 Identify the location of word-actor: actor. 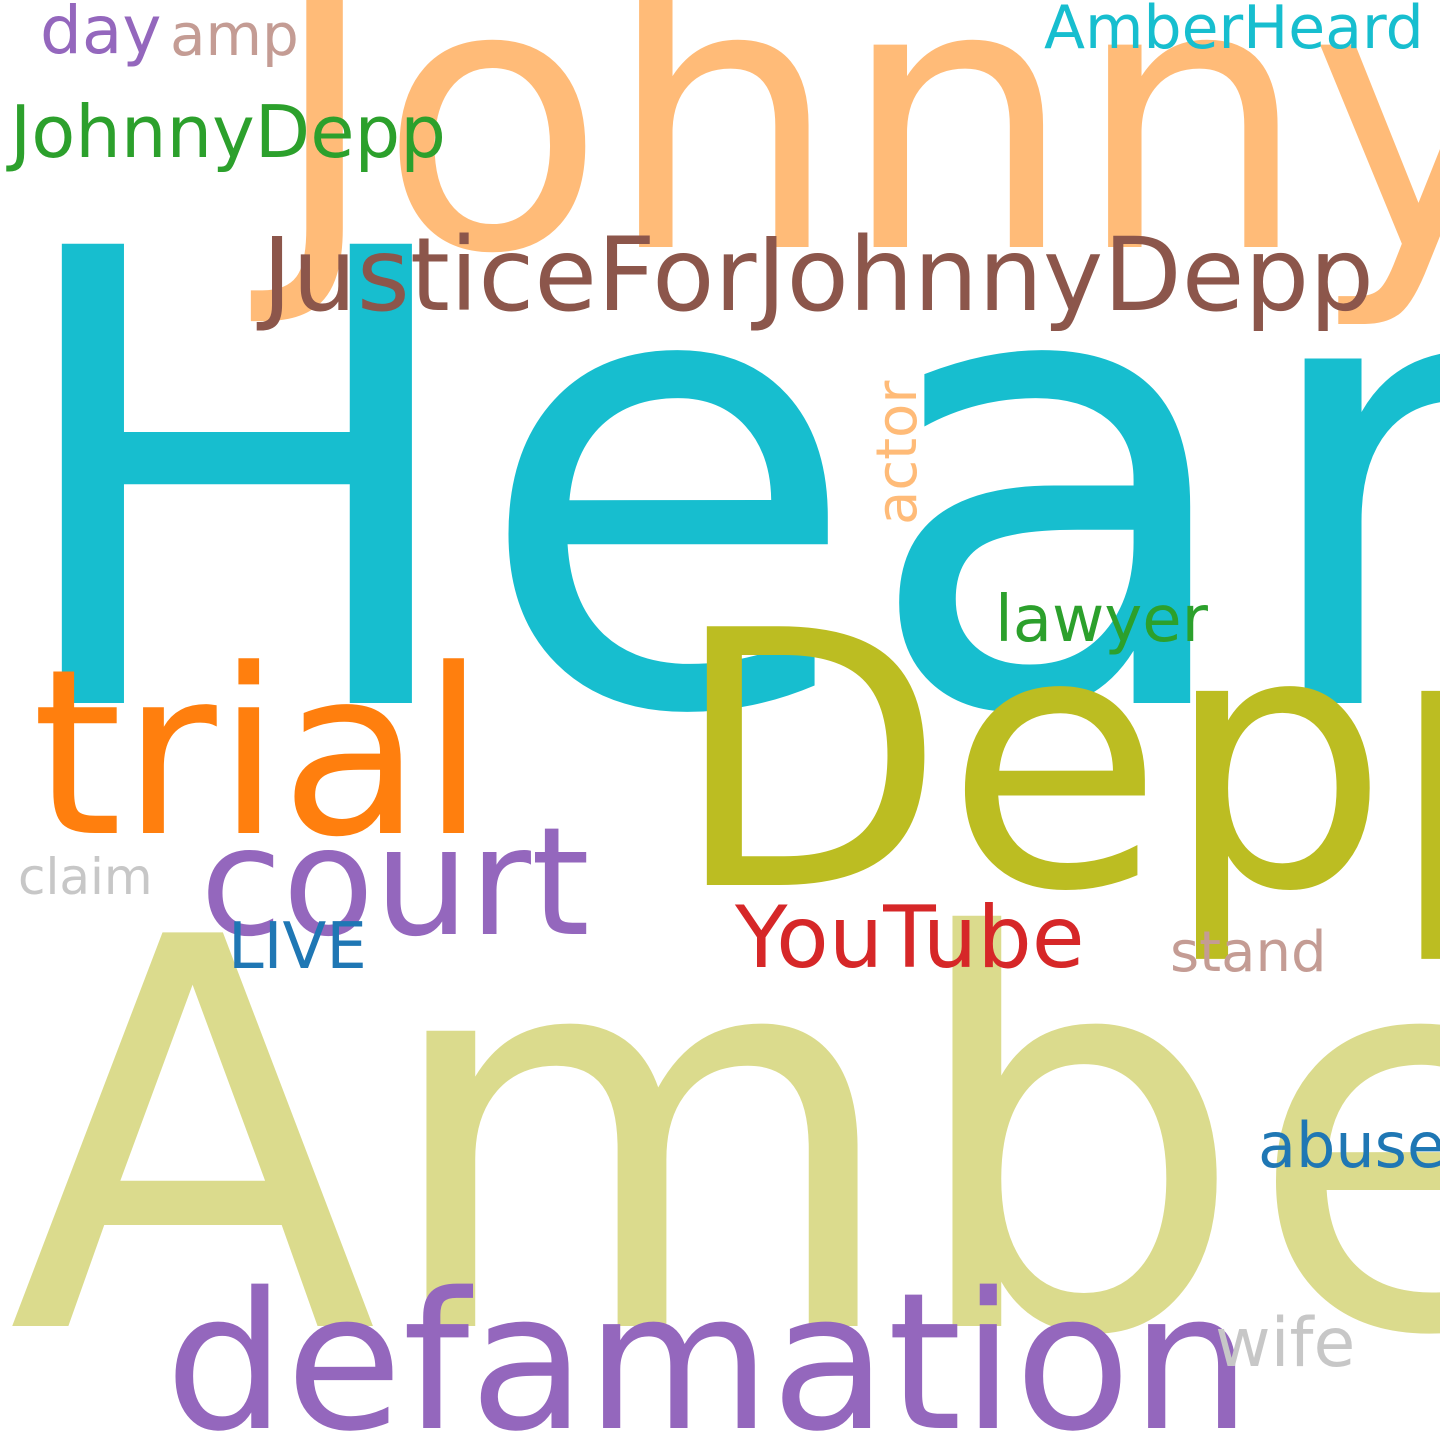
(897, 452).